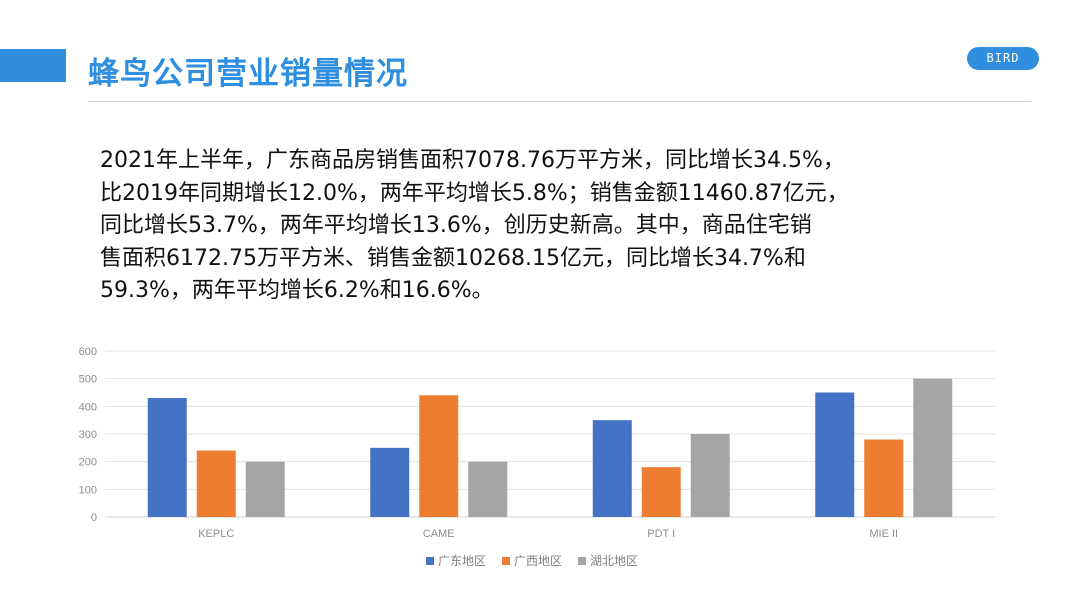 Image resolution: width=1080 pixels, height=607 pixels. Describe the element at coordinates (883, 534) in the screenshot. I see `x-tick-label: MIE II` at that location.